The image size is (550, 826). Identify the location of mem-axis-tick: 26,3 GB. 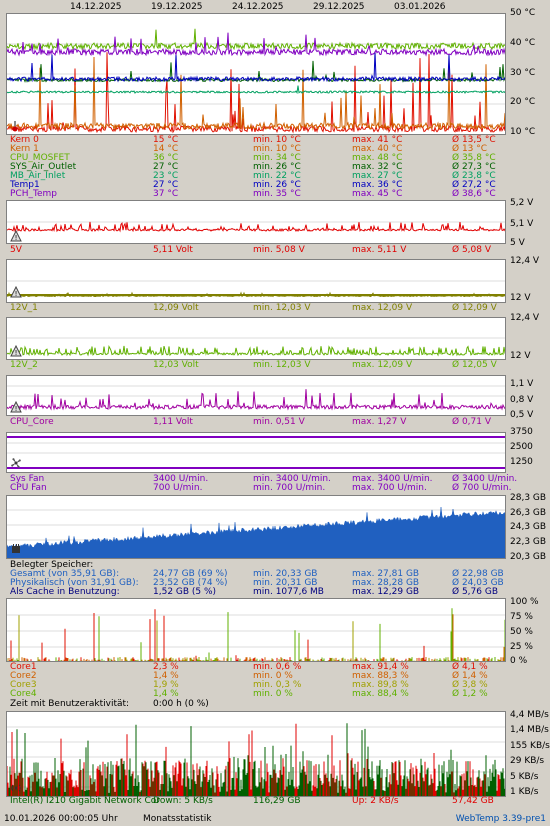
(528, 513).